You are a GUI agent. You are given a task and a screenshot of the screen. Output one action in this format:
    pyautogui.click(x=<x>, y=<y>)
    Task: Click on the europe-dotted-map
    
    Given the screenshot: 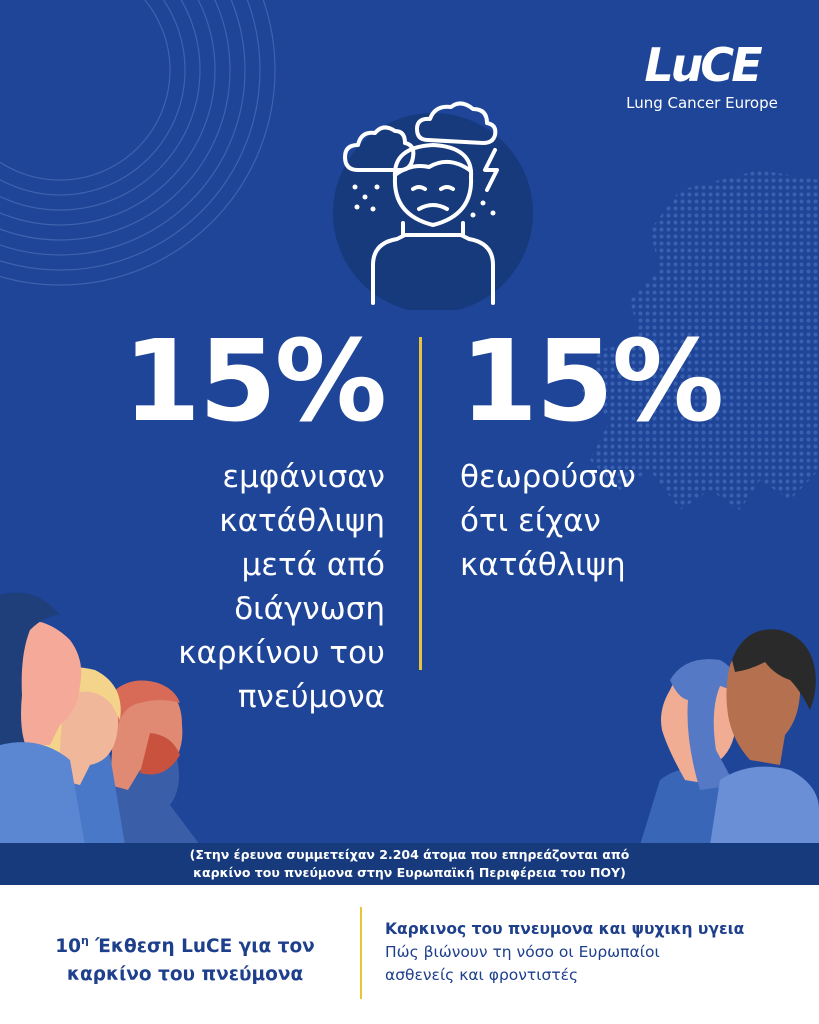 What is the action you would take?
    pyautogui.click(x=699, y=340)
    